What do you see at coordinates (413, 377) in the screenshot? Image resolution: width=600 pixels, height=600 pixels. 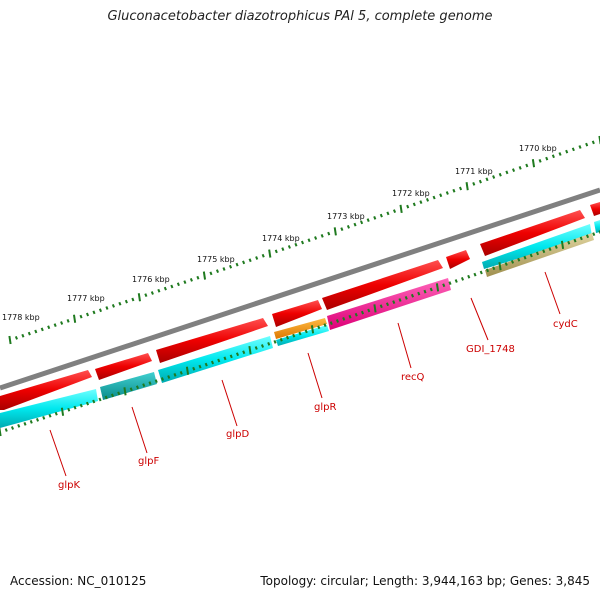 I see `gene-label-recq: recQ` at bounding box center [413, 377].